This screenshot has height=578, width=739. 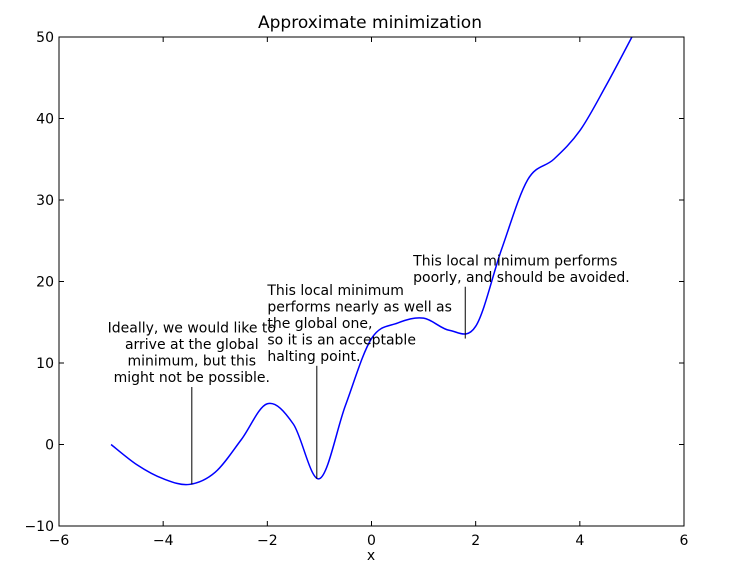 What do you see at coordinates (313, 357) in the screenshot?
I see `annotation-line: halting point.` at bounding box center [313, 357].